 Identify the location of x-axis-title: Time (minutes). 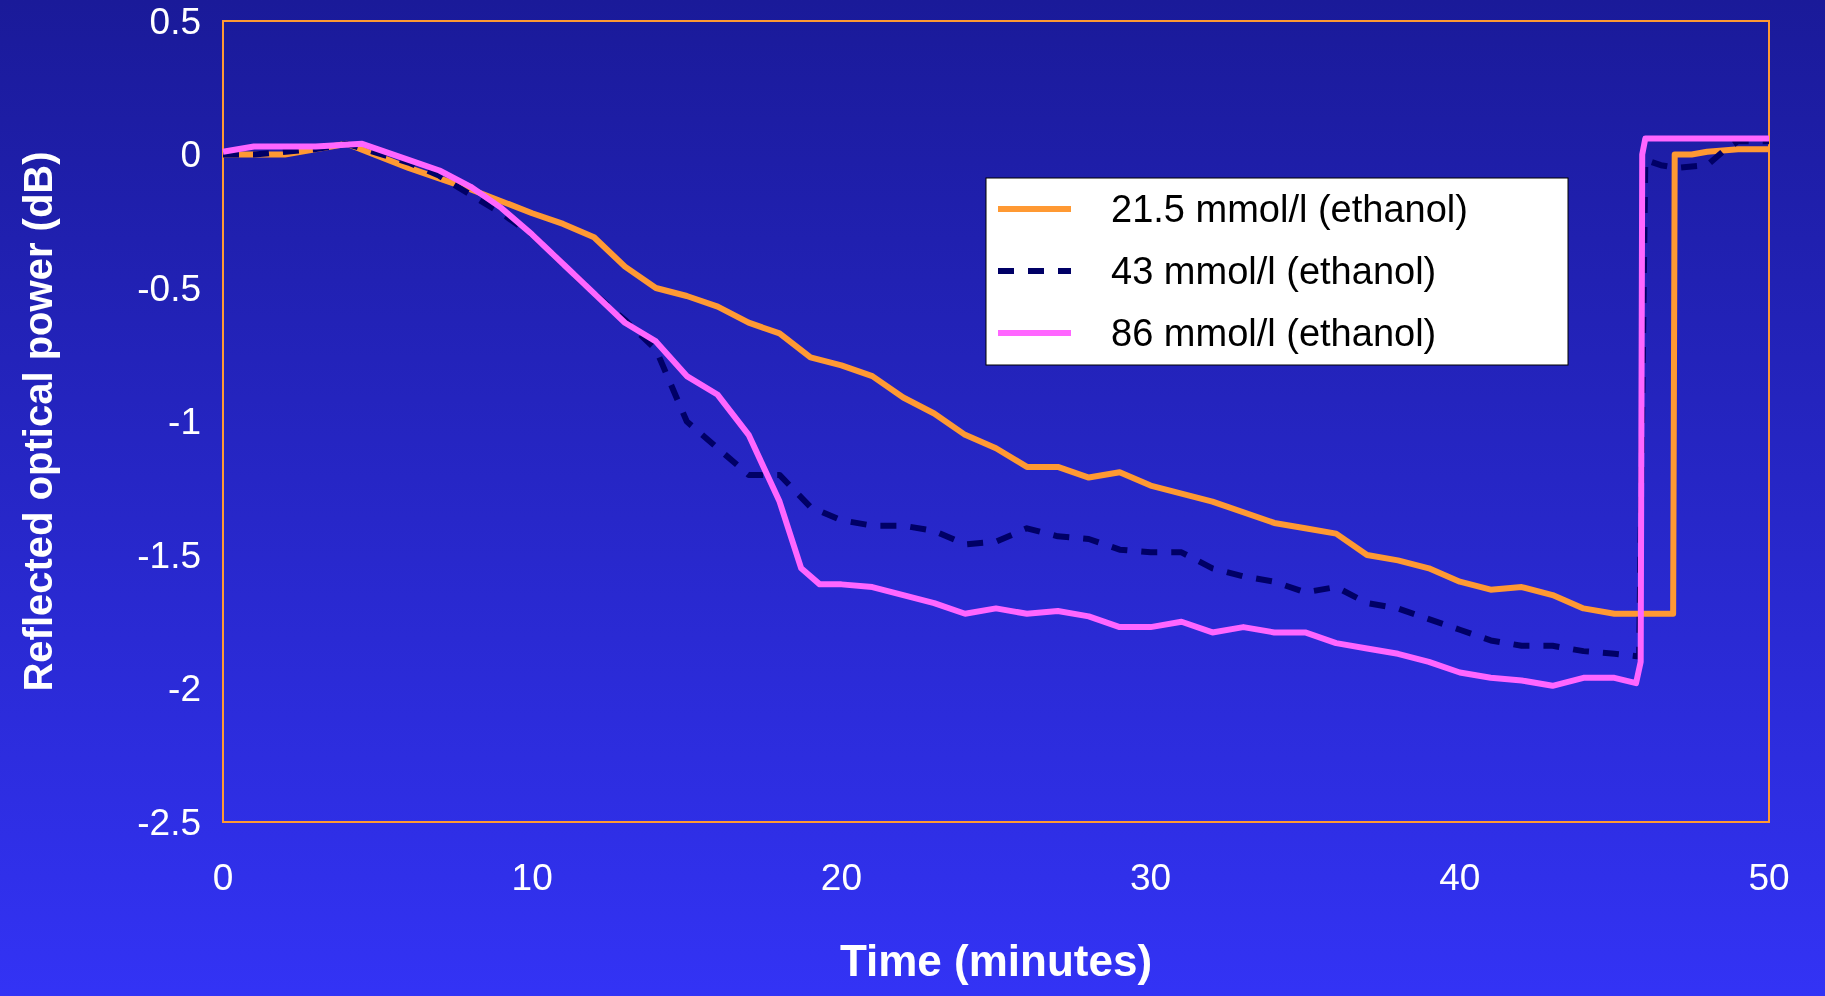
(996, 960).